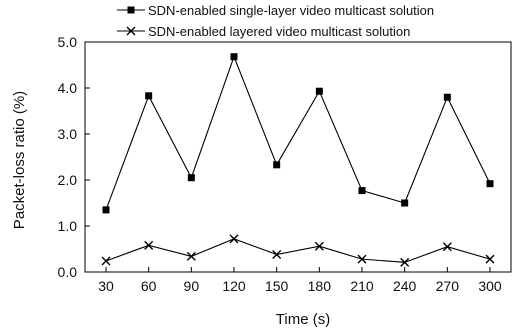 Image resolution: width=522 pixels, height=331 pixels. Describe the element at coordinates (490, 286) in the screenshot. I see `x-tick-label: 300` at that location.